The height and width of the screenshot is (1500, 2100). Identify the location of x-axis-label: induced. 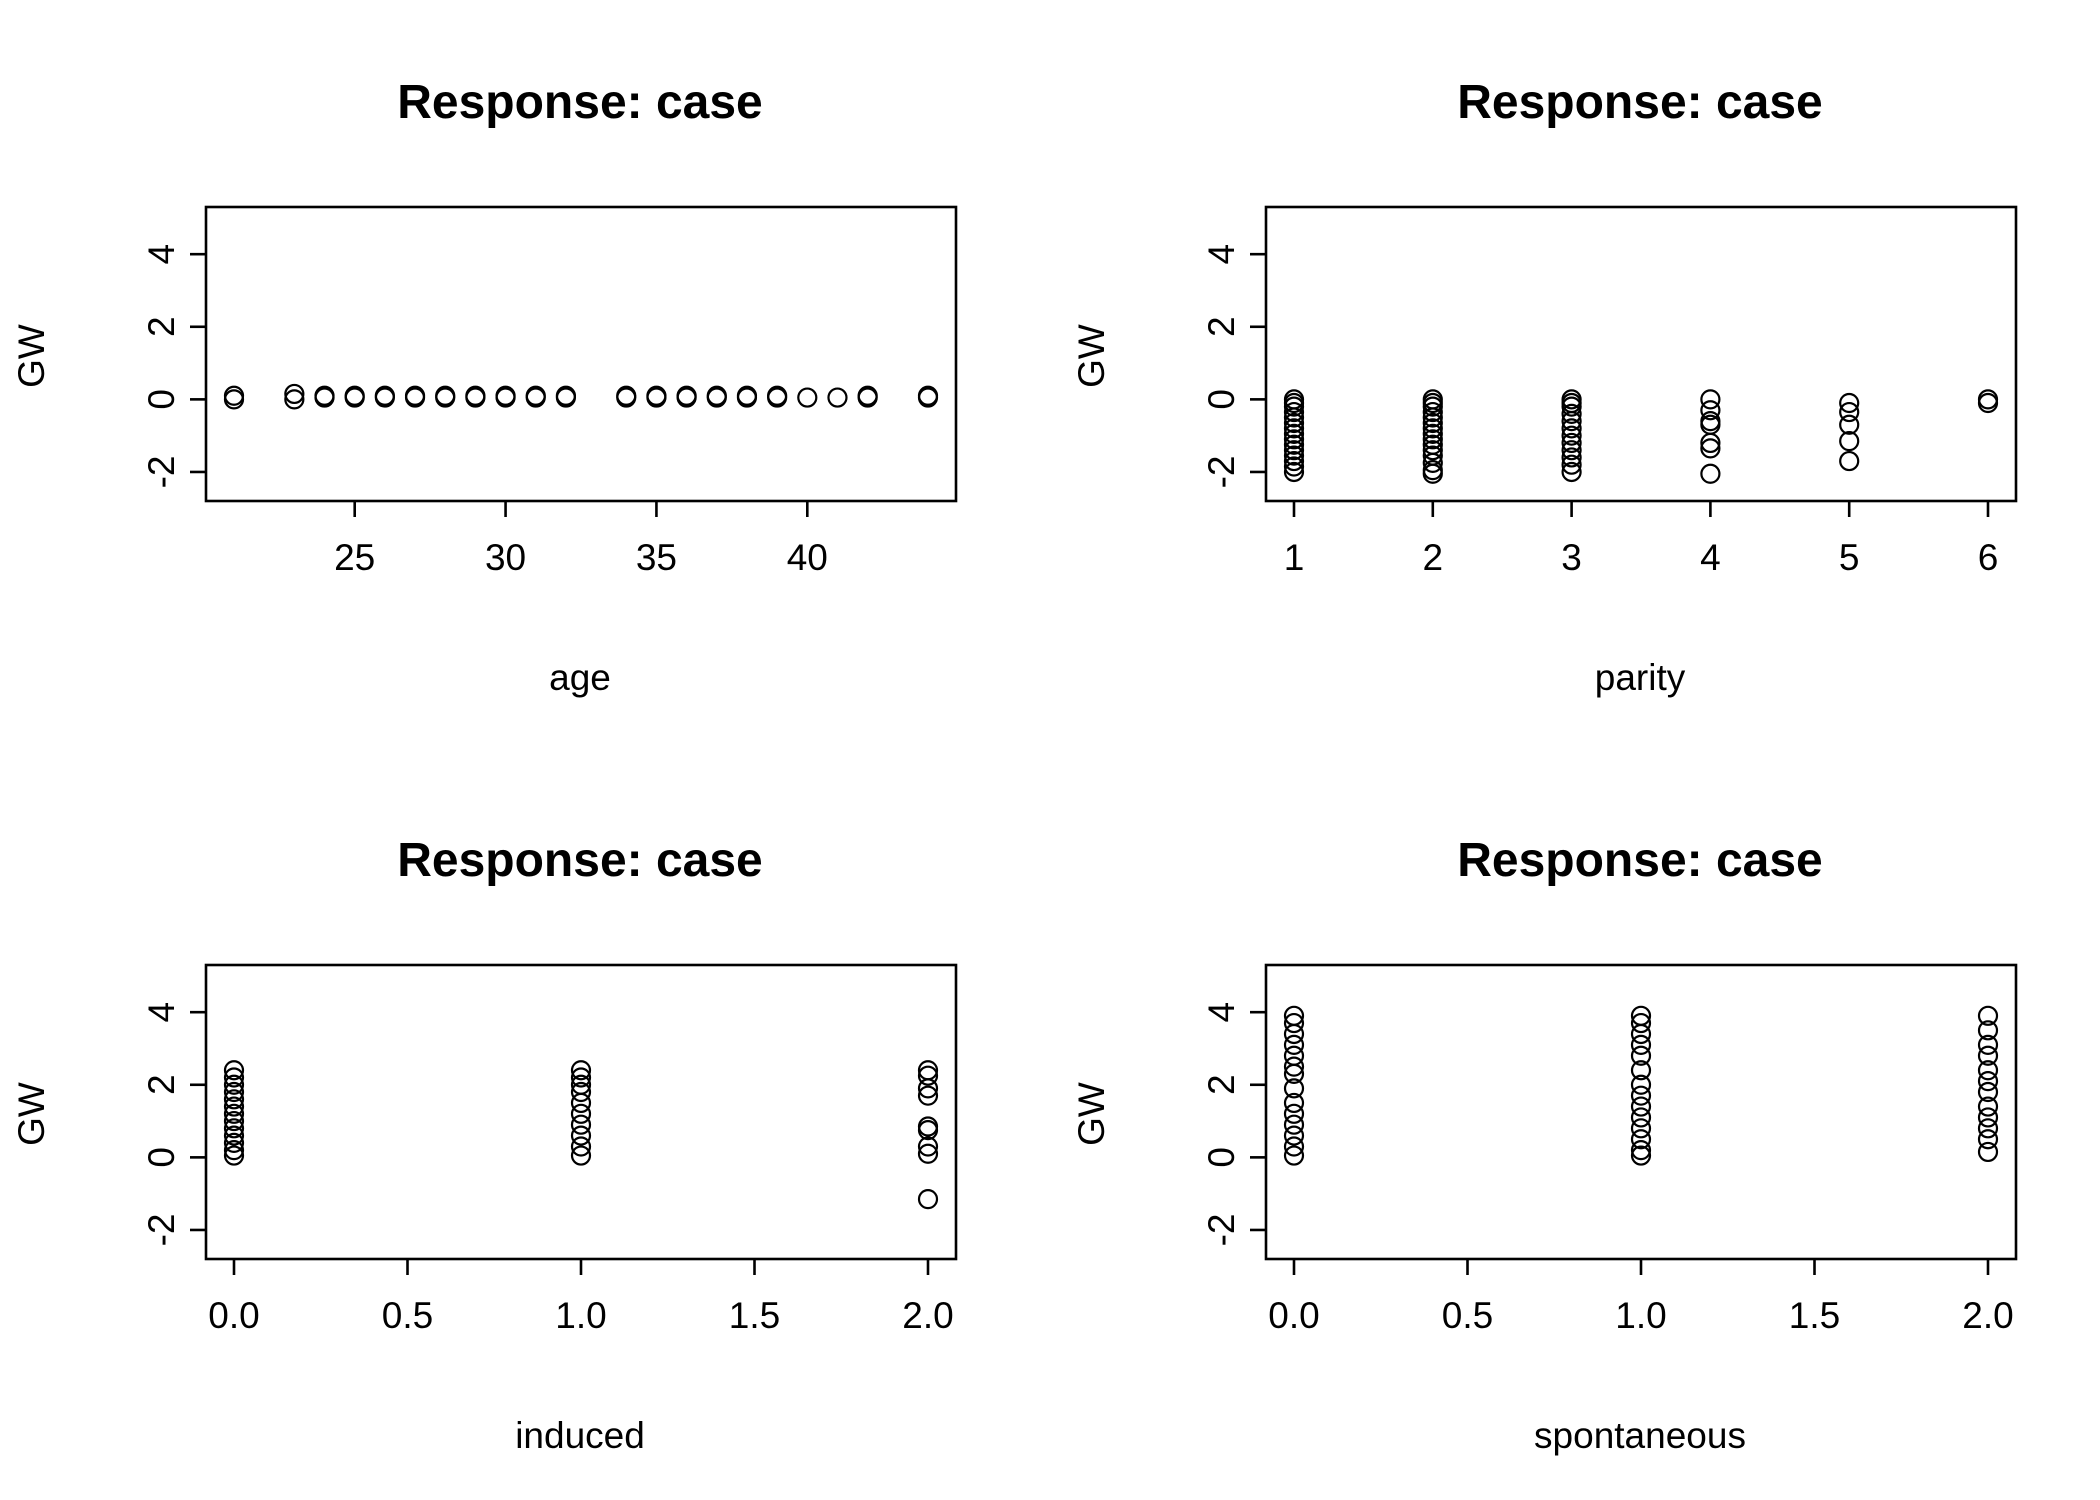
(580, 1435).